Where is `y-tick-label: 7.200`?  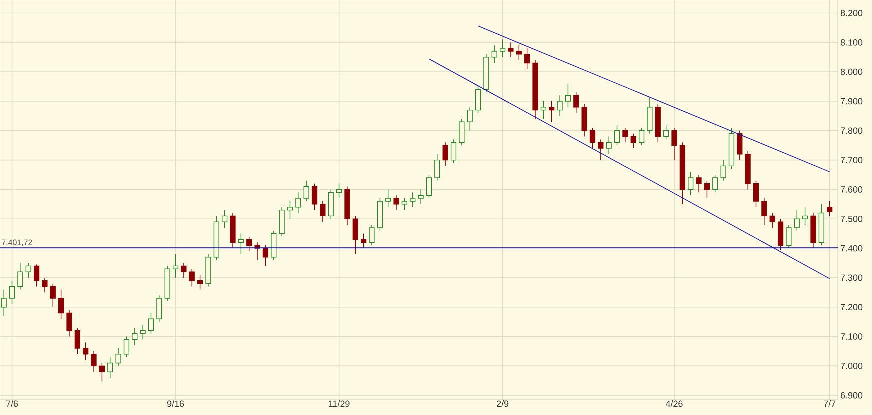
y-tick-label: 7.200 is located at coordinates (851, 307).